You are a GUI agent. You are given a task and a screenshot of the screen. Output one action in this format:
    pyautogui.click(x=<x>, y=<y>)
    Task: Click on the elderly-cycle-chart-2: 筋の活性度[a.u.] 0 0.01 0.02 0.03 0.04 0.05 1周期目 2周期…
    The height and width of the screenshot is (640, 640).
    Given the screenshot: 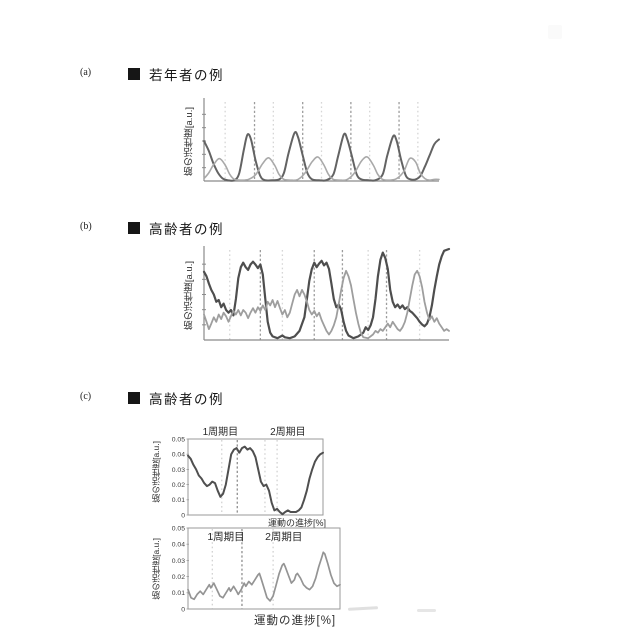 What is the action you would take?
    pyautogui.click(x=246, y=576)
    